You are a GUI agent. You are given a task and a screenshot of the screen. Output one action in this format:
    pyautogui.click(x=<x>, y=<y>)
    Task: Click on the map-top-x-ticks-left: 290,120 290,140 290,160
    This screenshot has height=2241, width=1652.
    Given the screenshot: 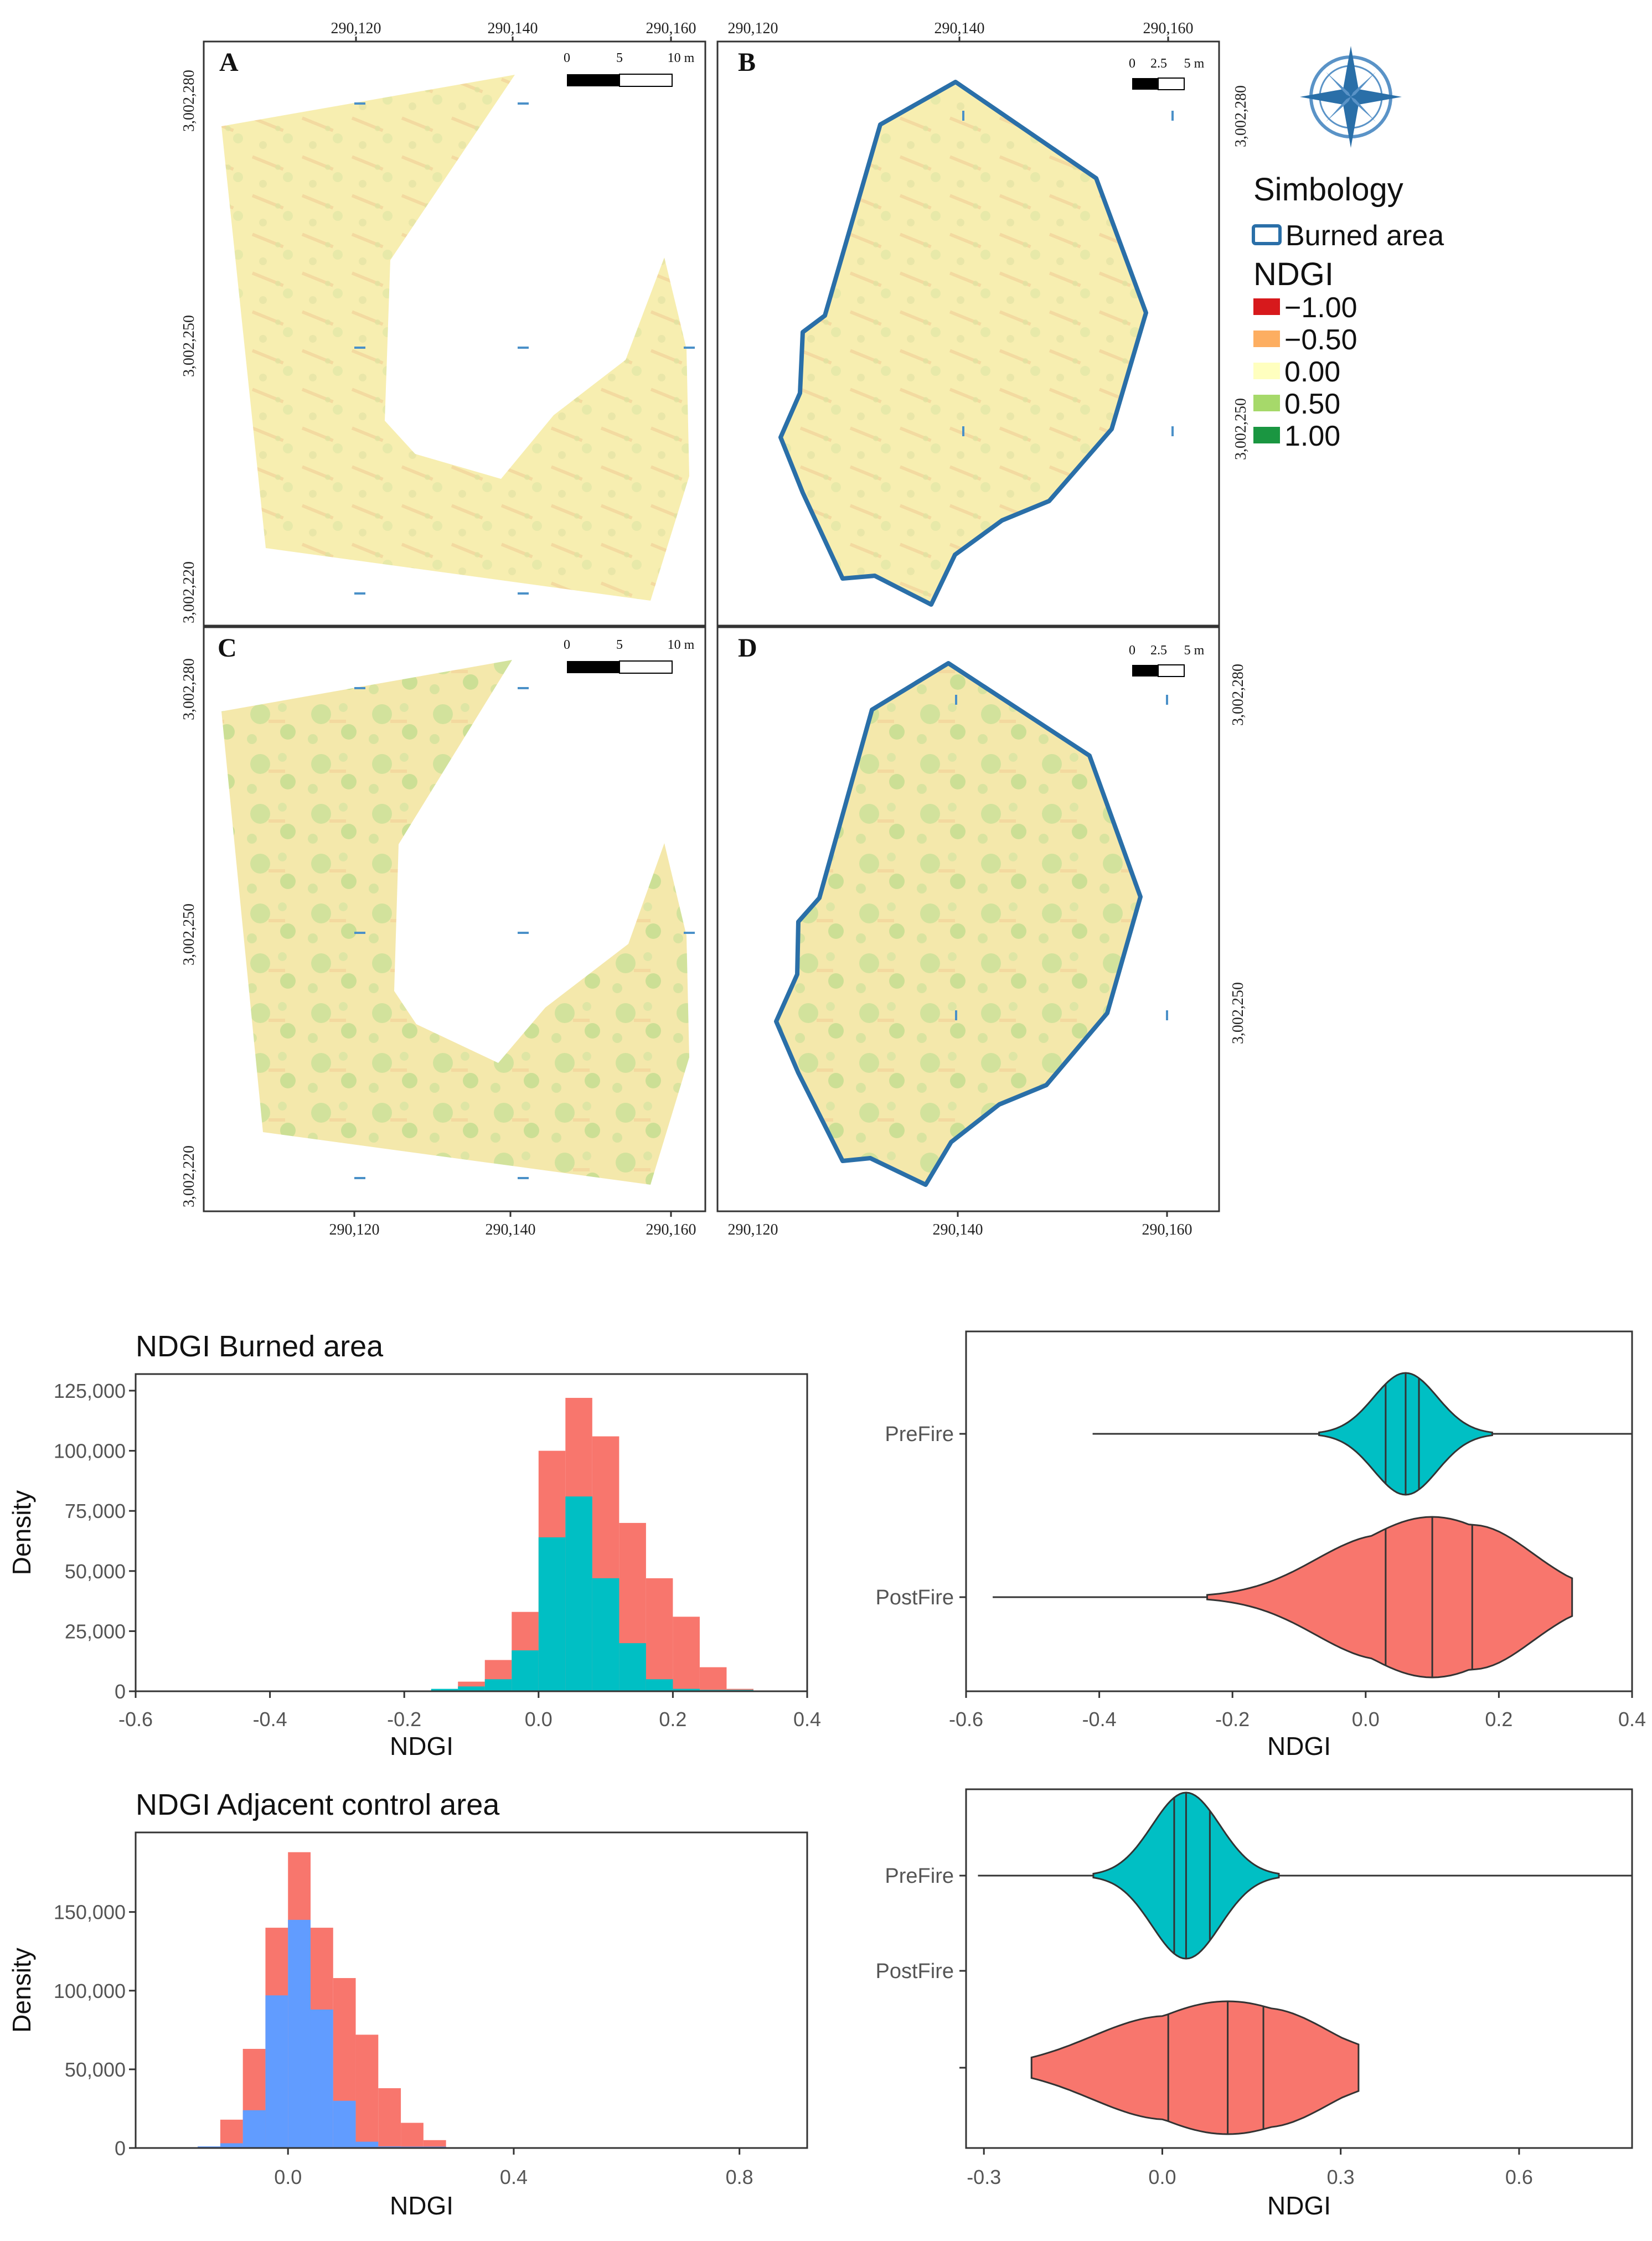 What is the action you would take?
    pyautogui.click(x=513, y=31)
    